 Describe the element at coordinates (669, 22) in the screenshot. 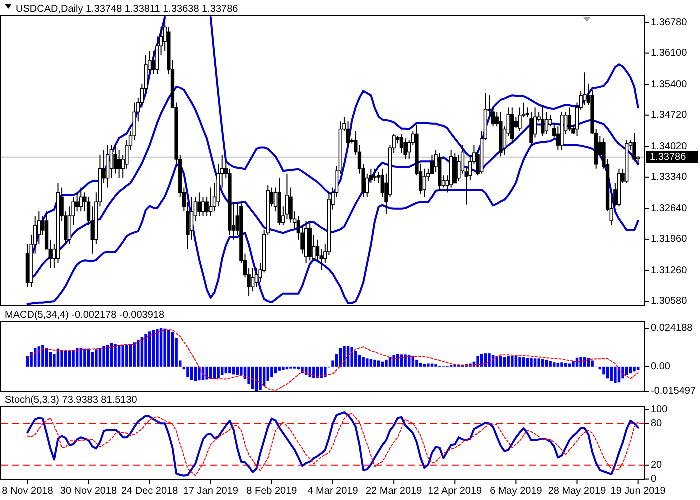

I see `y-tick-label: 1.36780` at that location.